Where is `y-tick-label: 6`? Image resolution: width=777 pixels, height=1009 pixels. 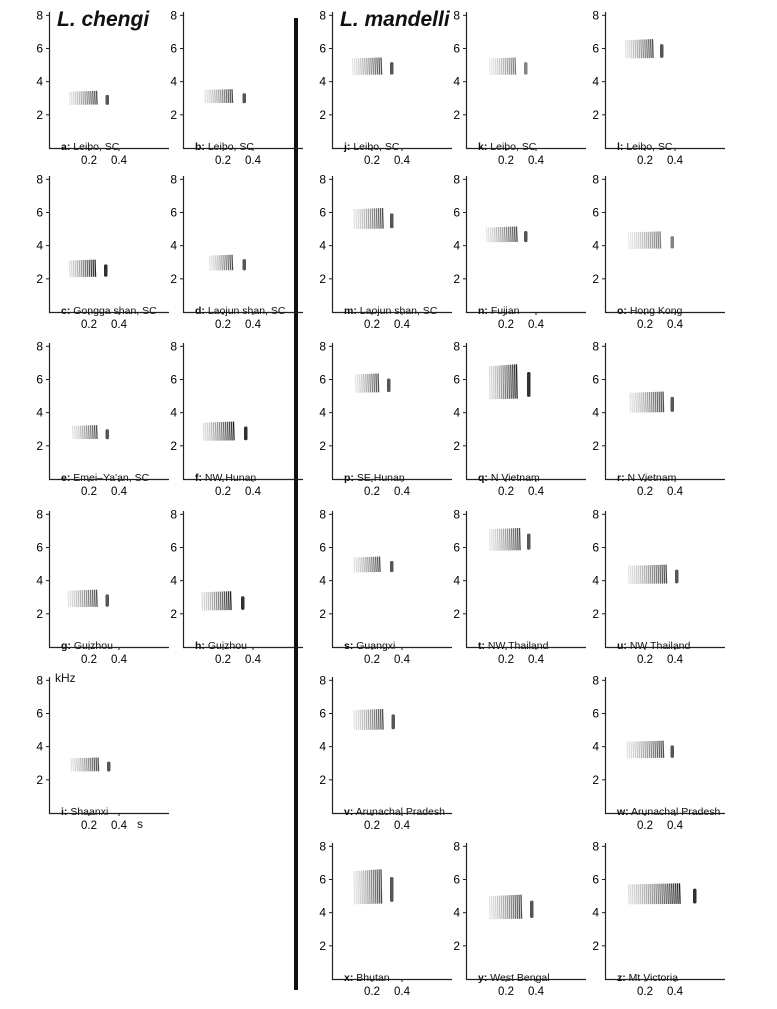 y-tick-label: 6 is located at coordinates (39, 48).